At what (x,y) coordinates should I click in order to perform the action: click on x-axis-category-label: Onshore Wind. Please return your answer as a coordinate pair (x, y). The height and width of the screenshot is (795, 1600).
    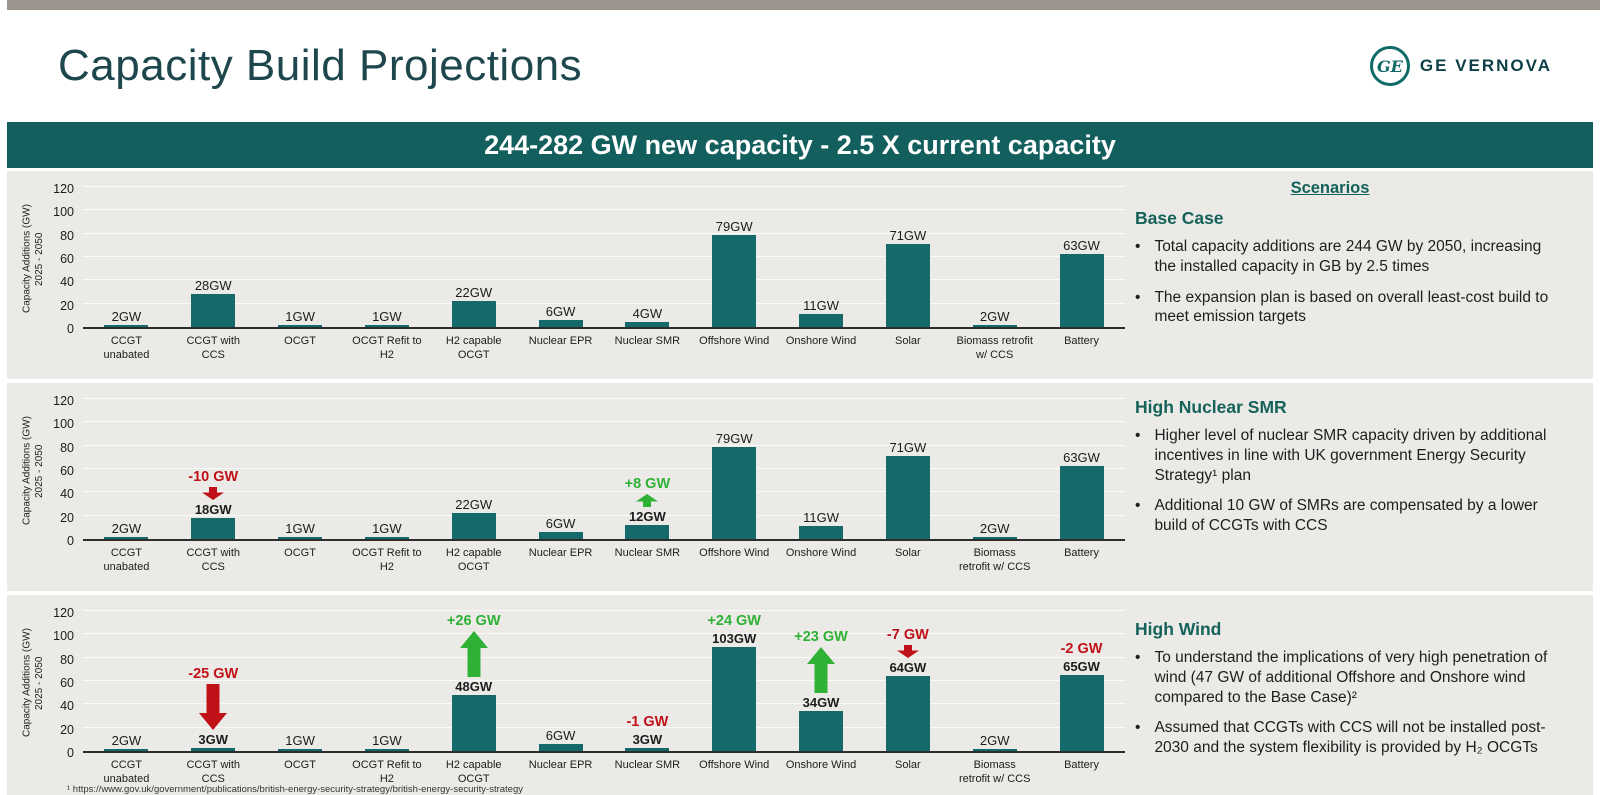
    Looking at the image, I should click on (821, 553).